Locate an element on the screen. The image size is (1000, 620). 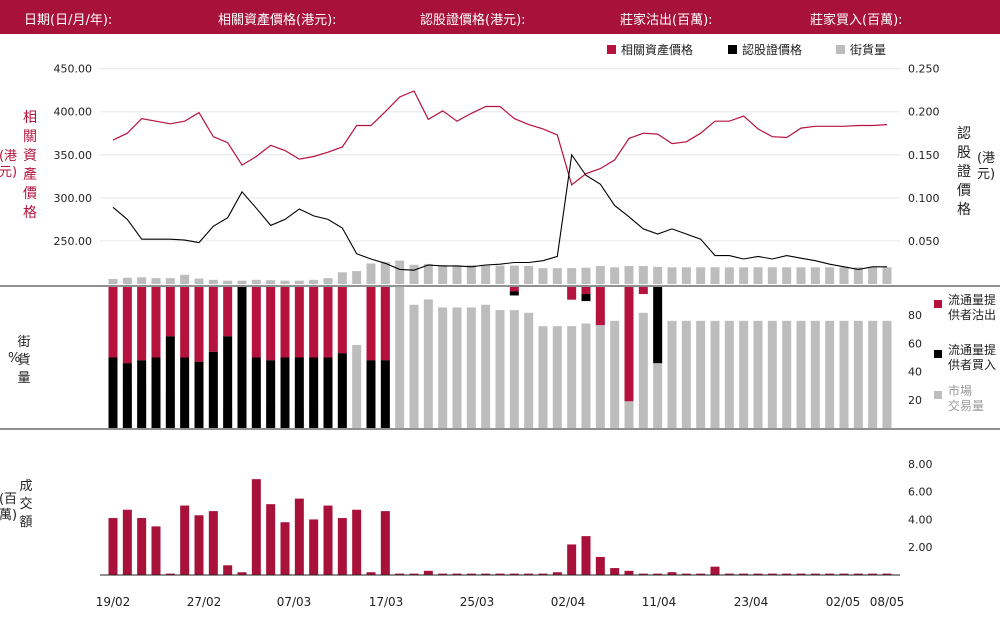
right-tick-label-1: 0.200 is located at coordinates (924, 112).